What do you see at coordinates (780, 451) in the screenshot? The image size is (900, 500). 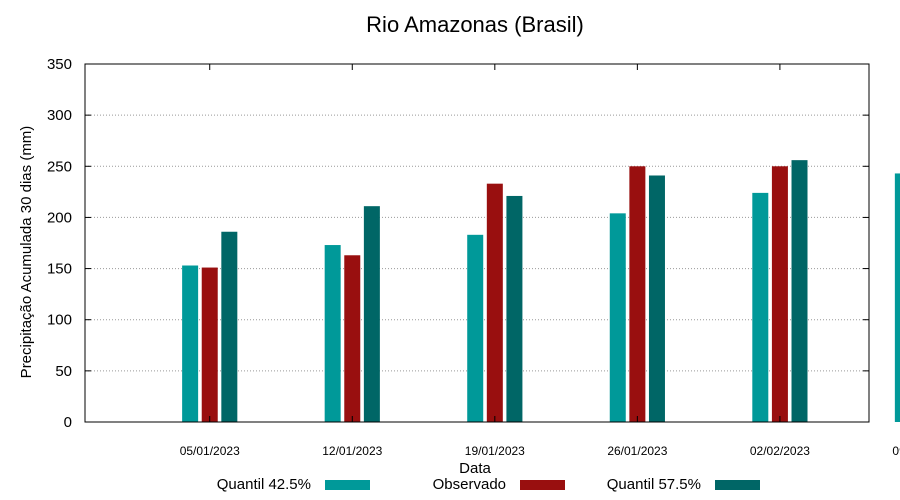 I see `x-tick-label: 02/02/2023` at bounding box center [780, 451].